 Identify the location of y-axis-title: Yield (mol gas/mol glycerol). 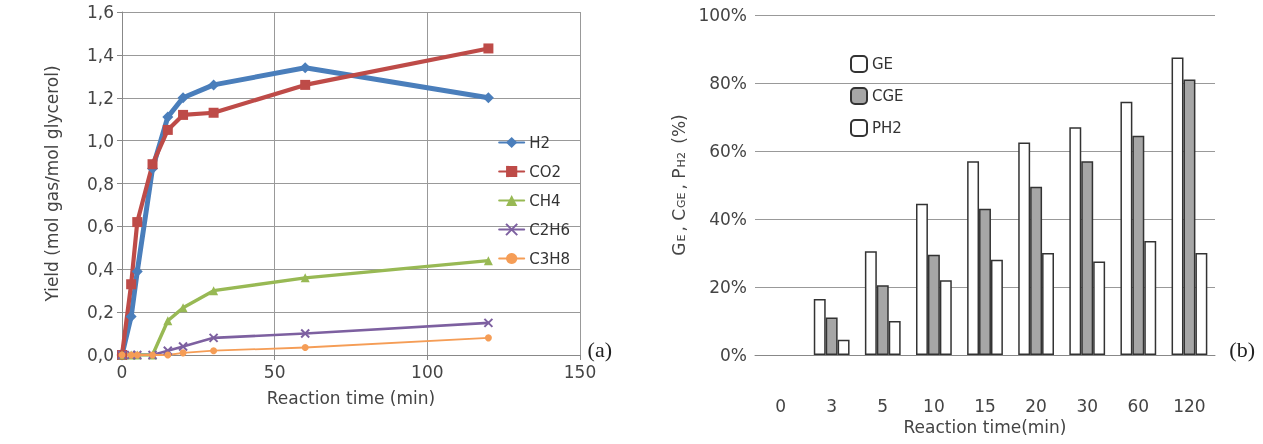
(51, 184).